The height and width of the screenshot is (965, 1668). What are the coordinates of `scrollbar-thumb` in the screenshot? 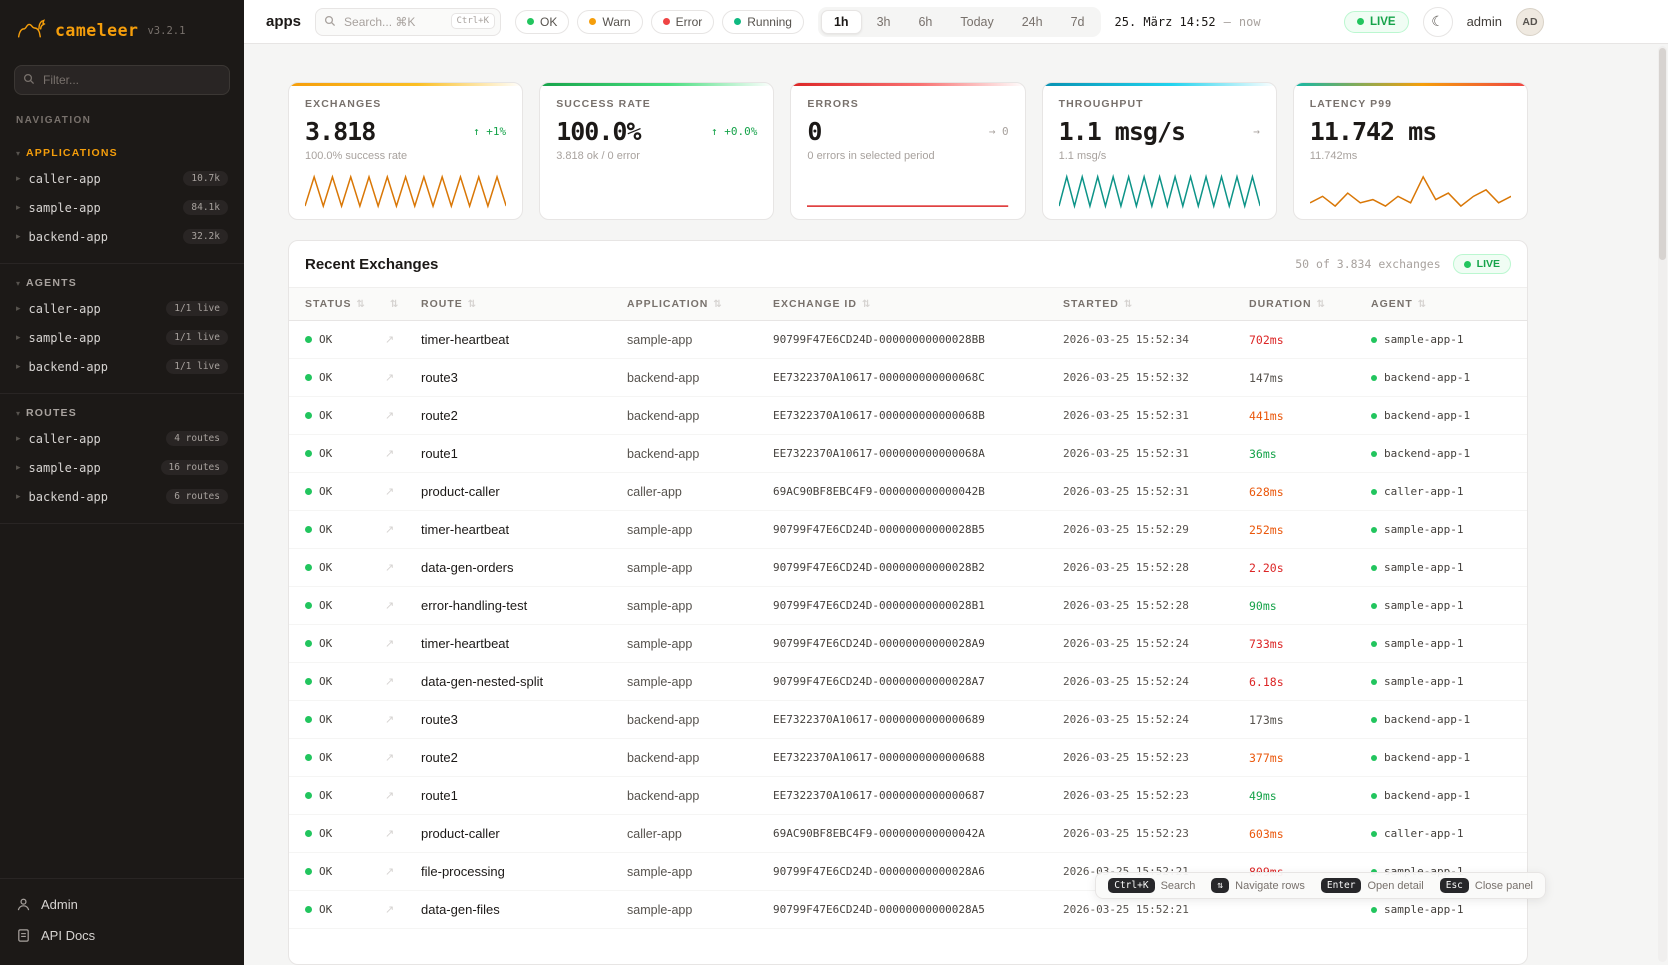 It's located at (1662, 154).